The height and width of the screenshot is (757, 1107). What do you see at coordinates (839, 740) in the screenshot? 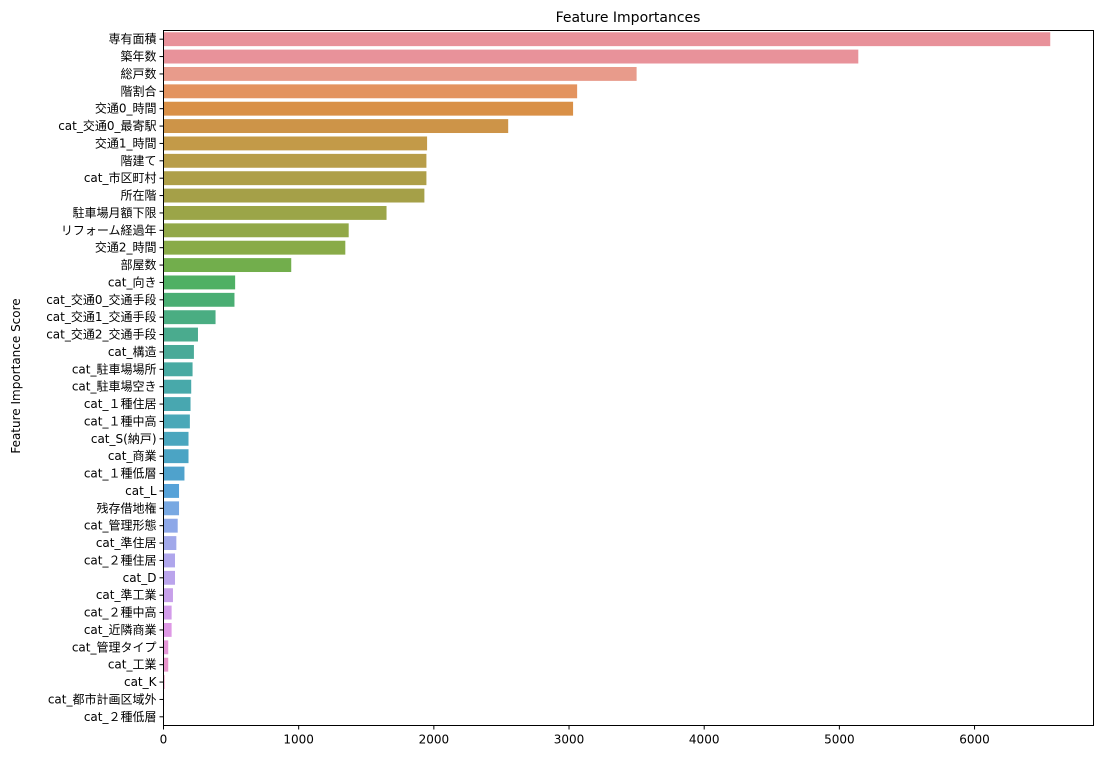
I see `x-tick-label: 5000` at bounding box center [839, 740].